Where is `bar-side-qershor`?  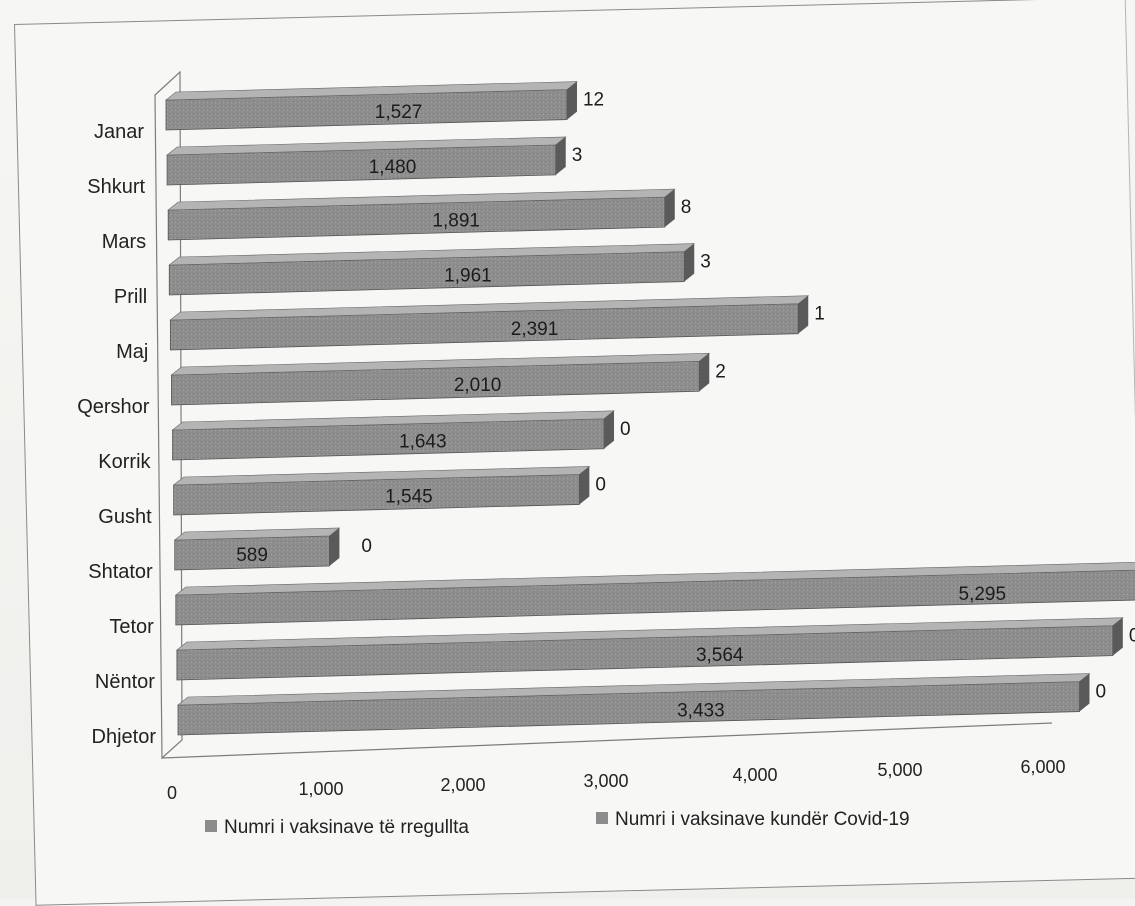
bar-side-qershor is located at coordinates (704, 372).